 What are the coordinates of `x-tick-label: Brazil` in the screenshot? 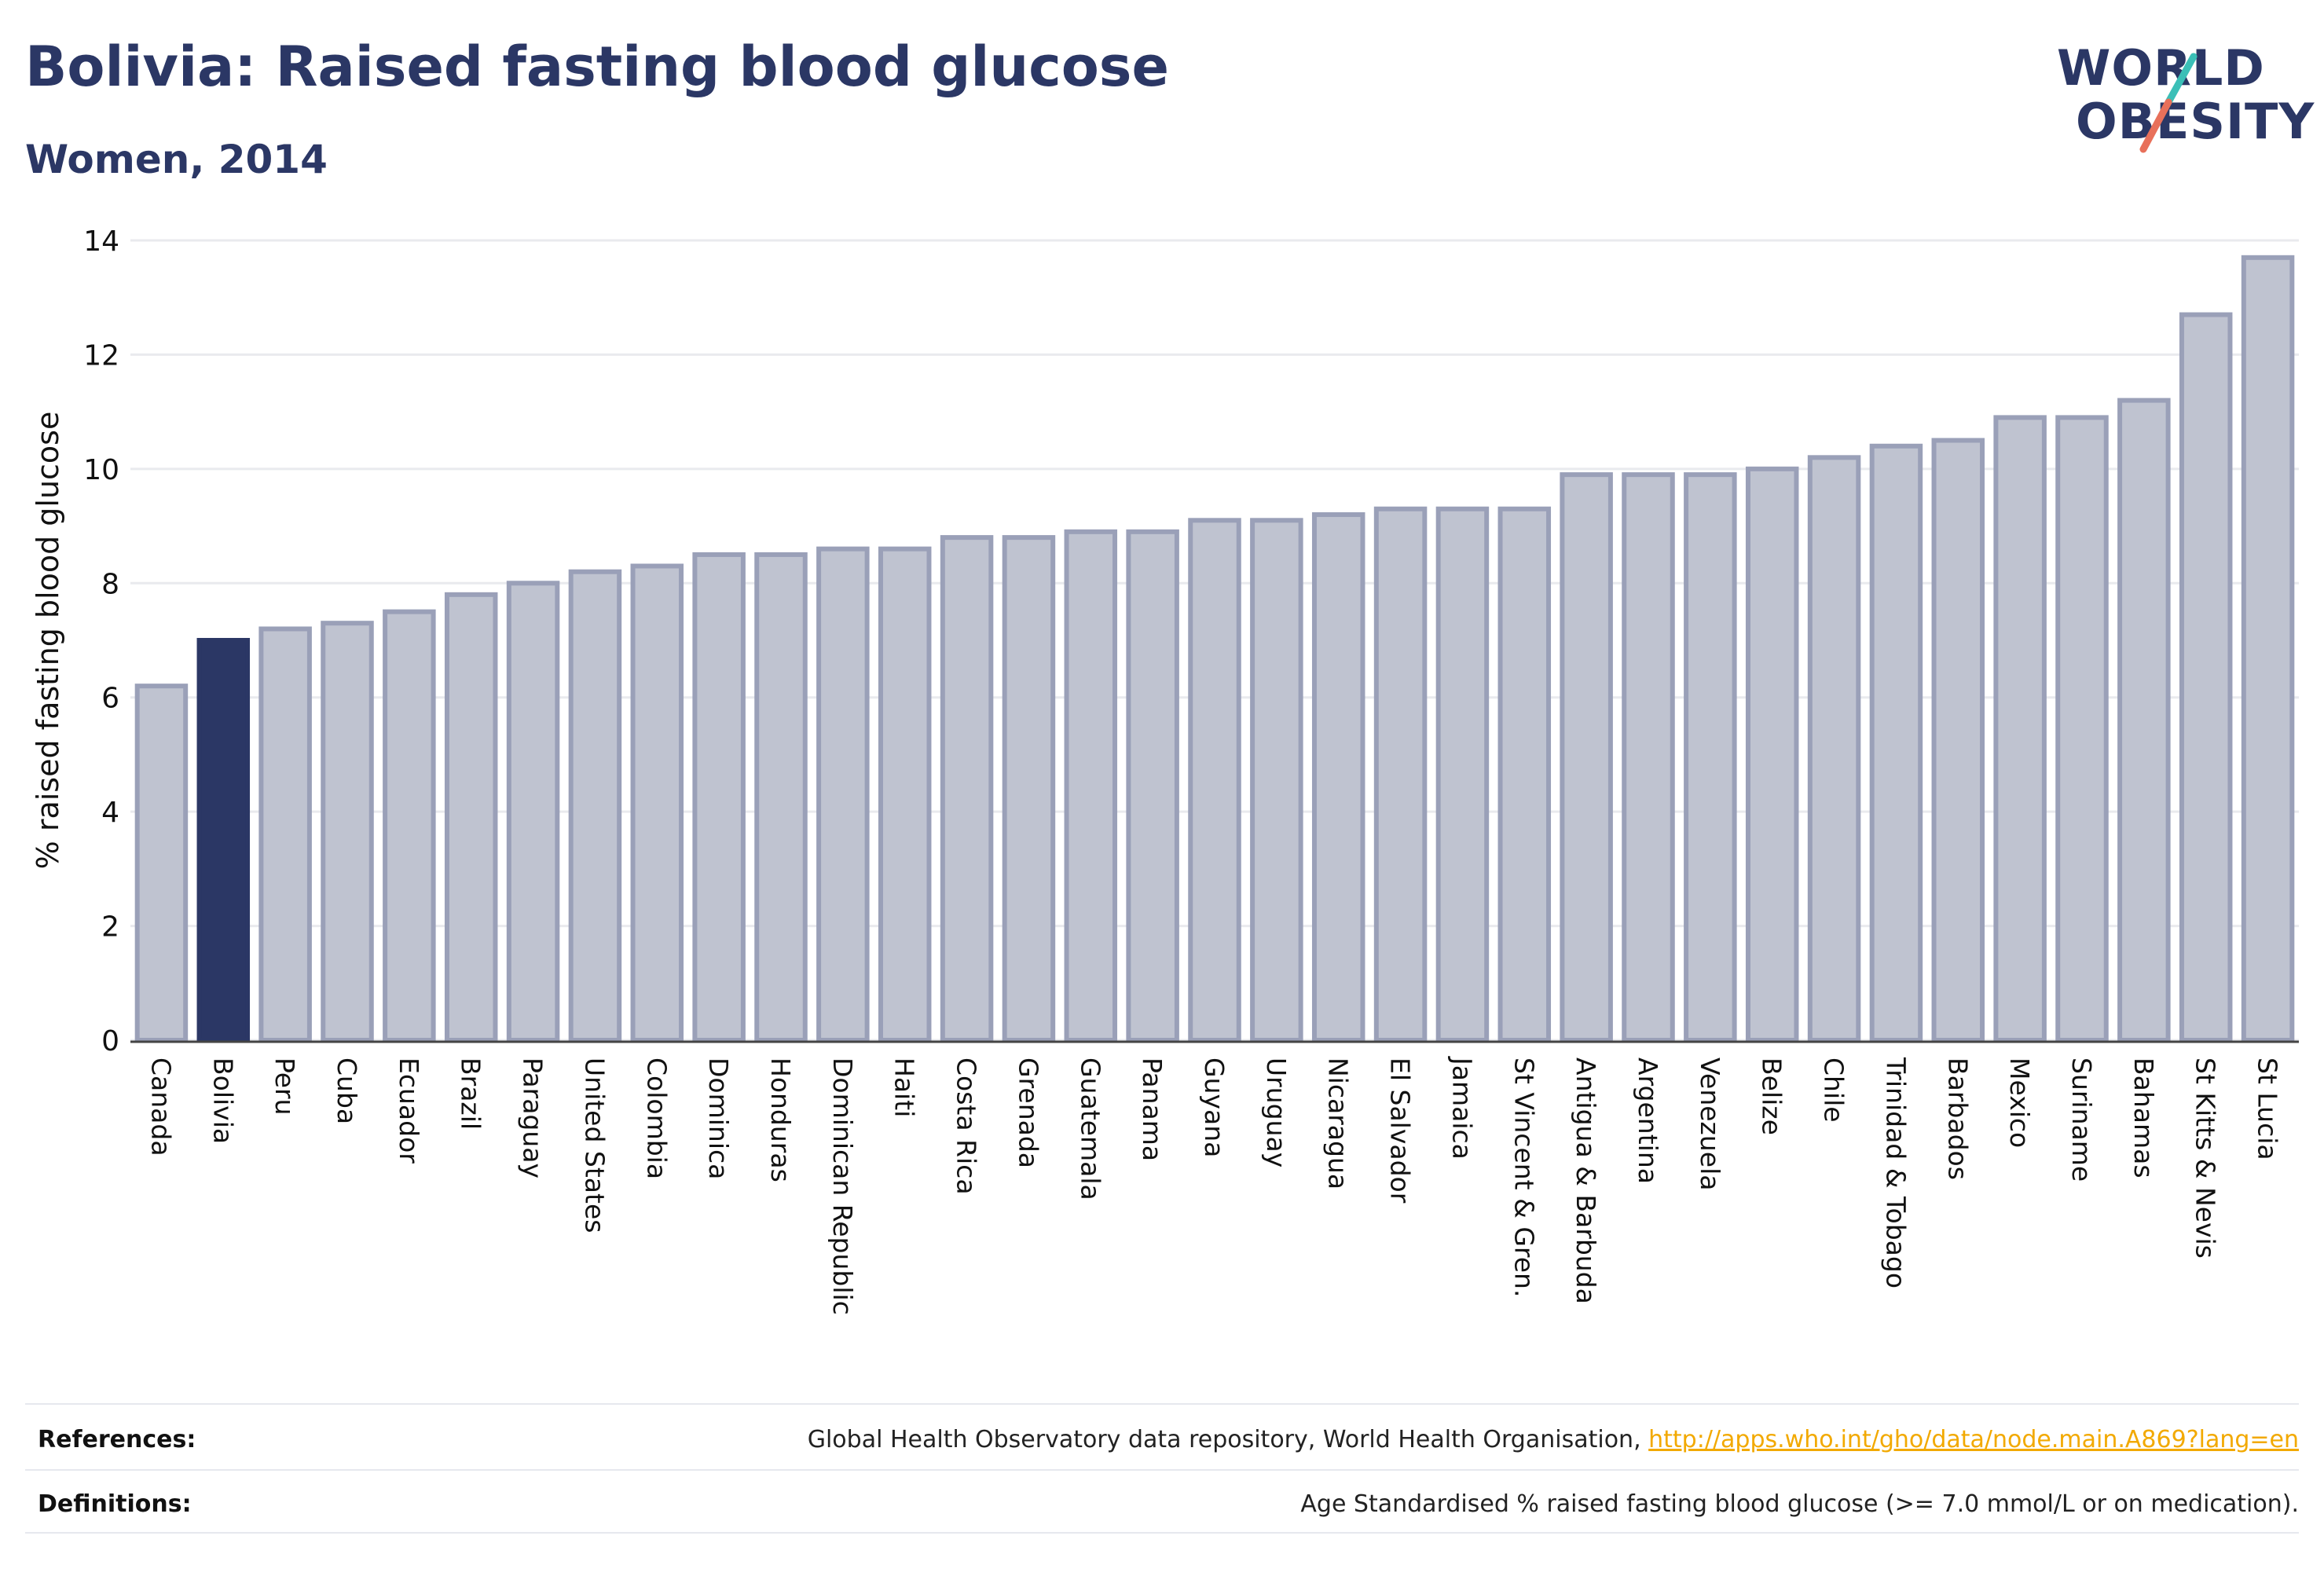 It's located at (471, 1093).